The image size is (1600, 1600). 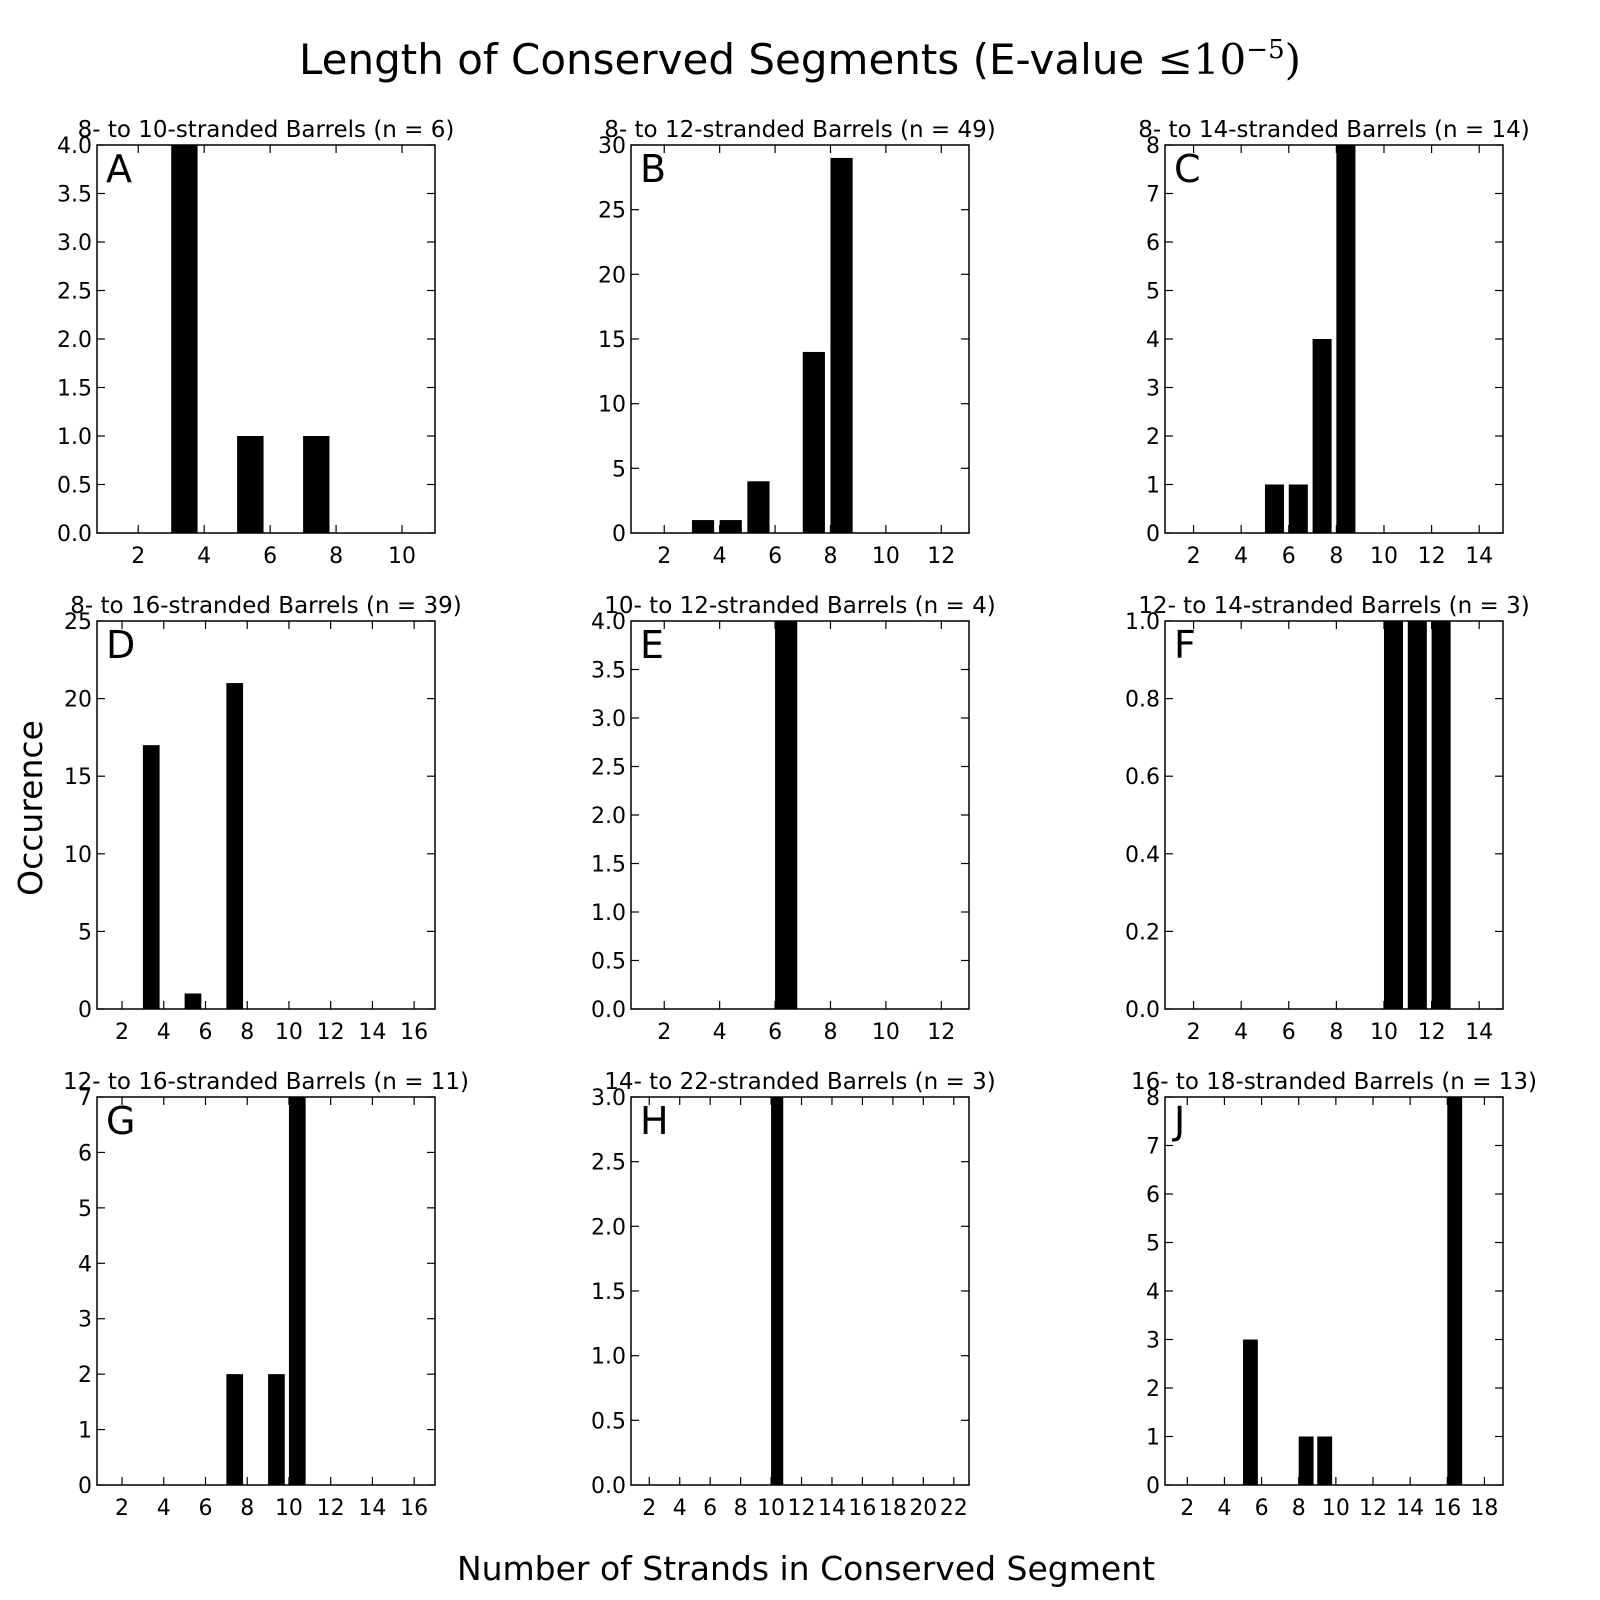 What do you see at coordinates (265, 606) in the screenshot?
I see `subplot-title: 8- to 16-stranded Barrels (n = 39)` at bounding box center [265, 606].